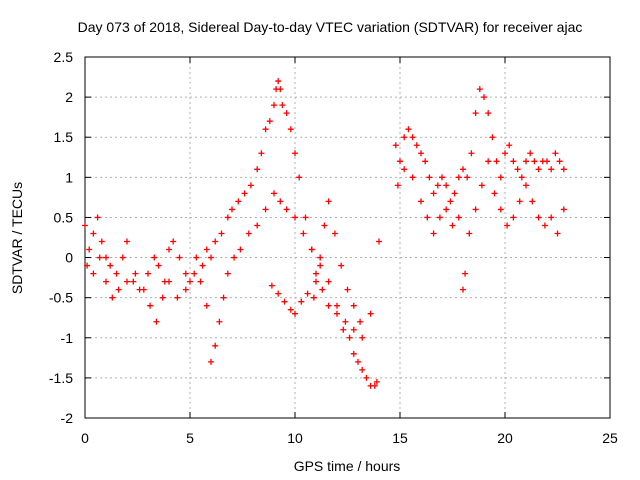  Describe the element at coordinates (64, 217) in the screenshot. I see `y-tick-label: 0.5` at that location.